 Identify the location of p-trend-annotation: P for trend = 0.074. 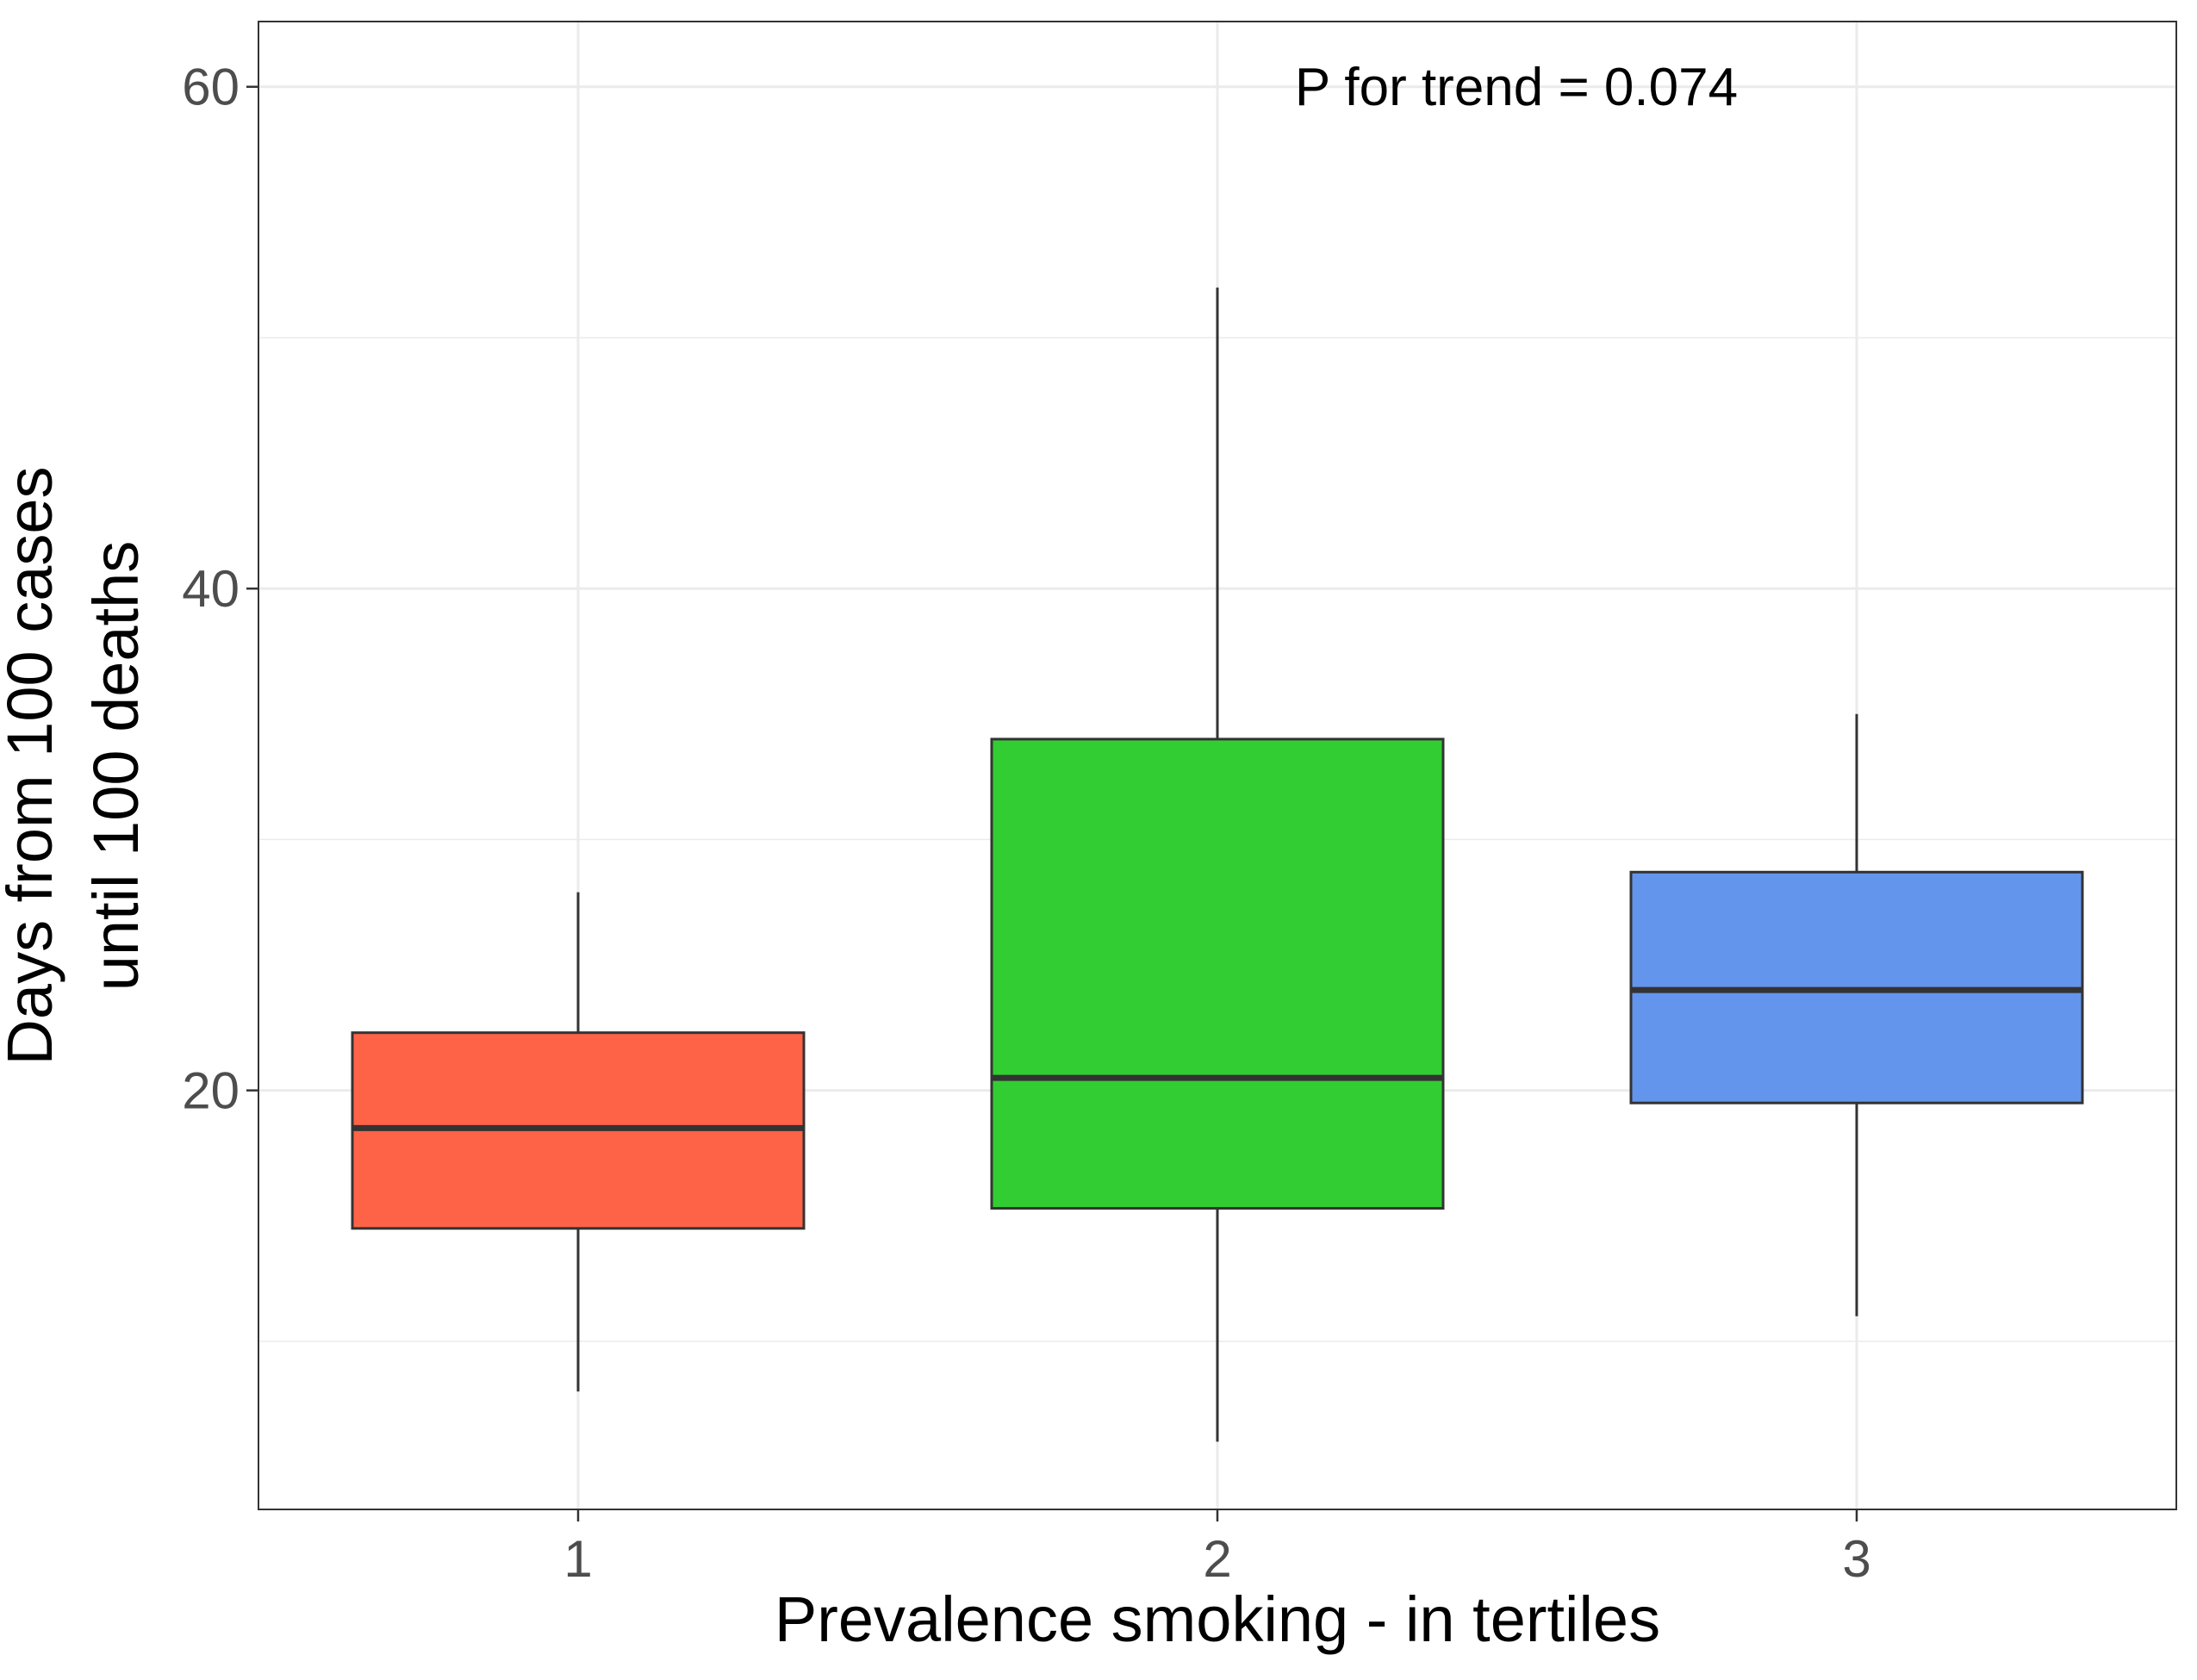
(1516, 88).